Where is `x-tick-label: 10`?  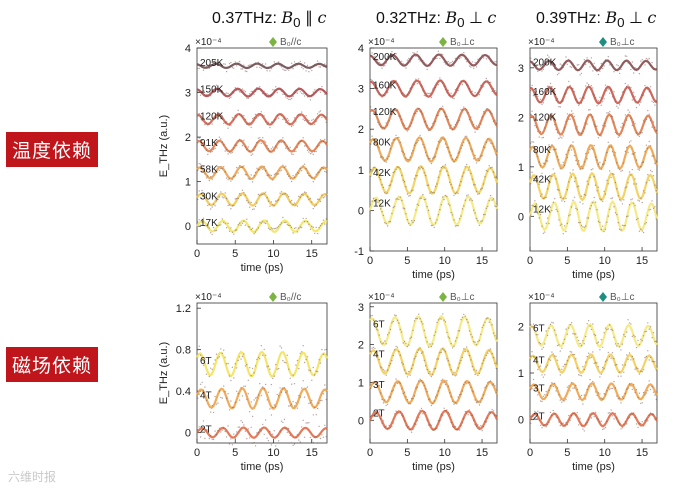 x-tick-label: 10 is located at coordinates (445, 453).